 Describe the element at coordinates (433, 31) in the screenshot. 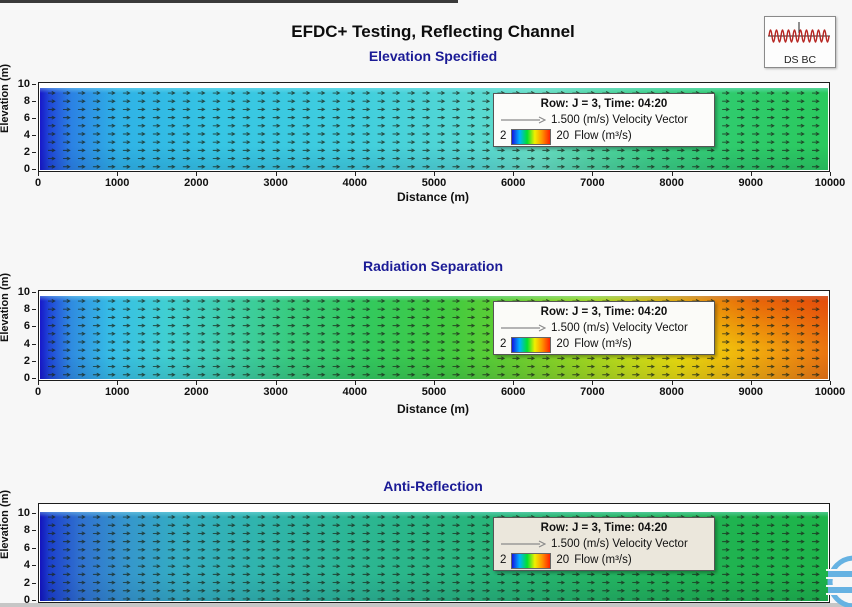

I see `page-title: EFDC+ Testing, Reflecting Channel` at that location.